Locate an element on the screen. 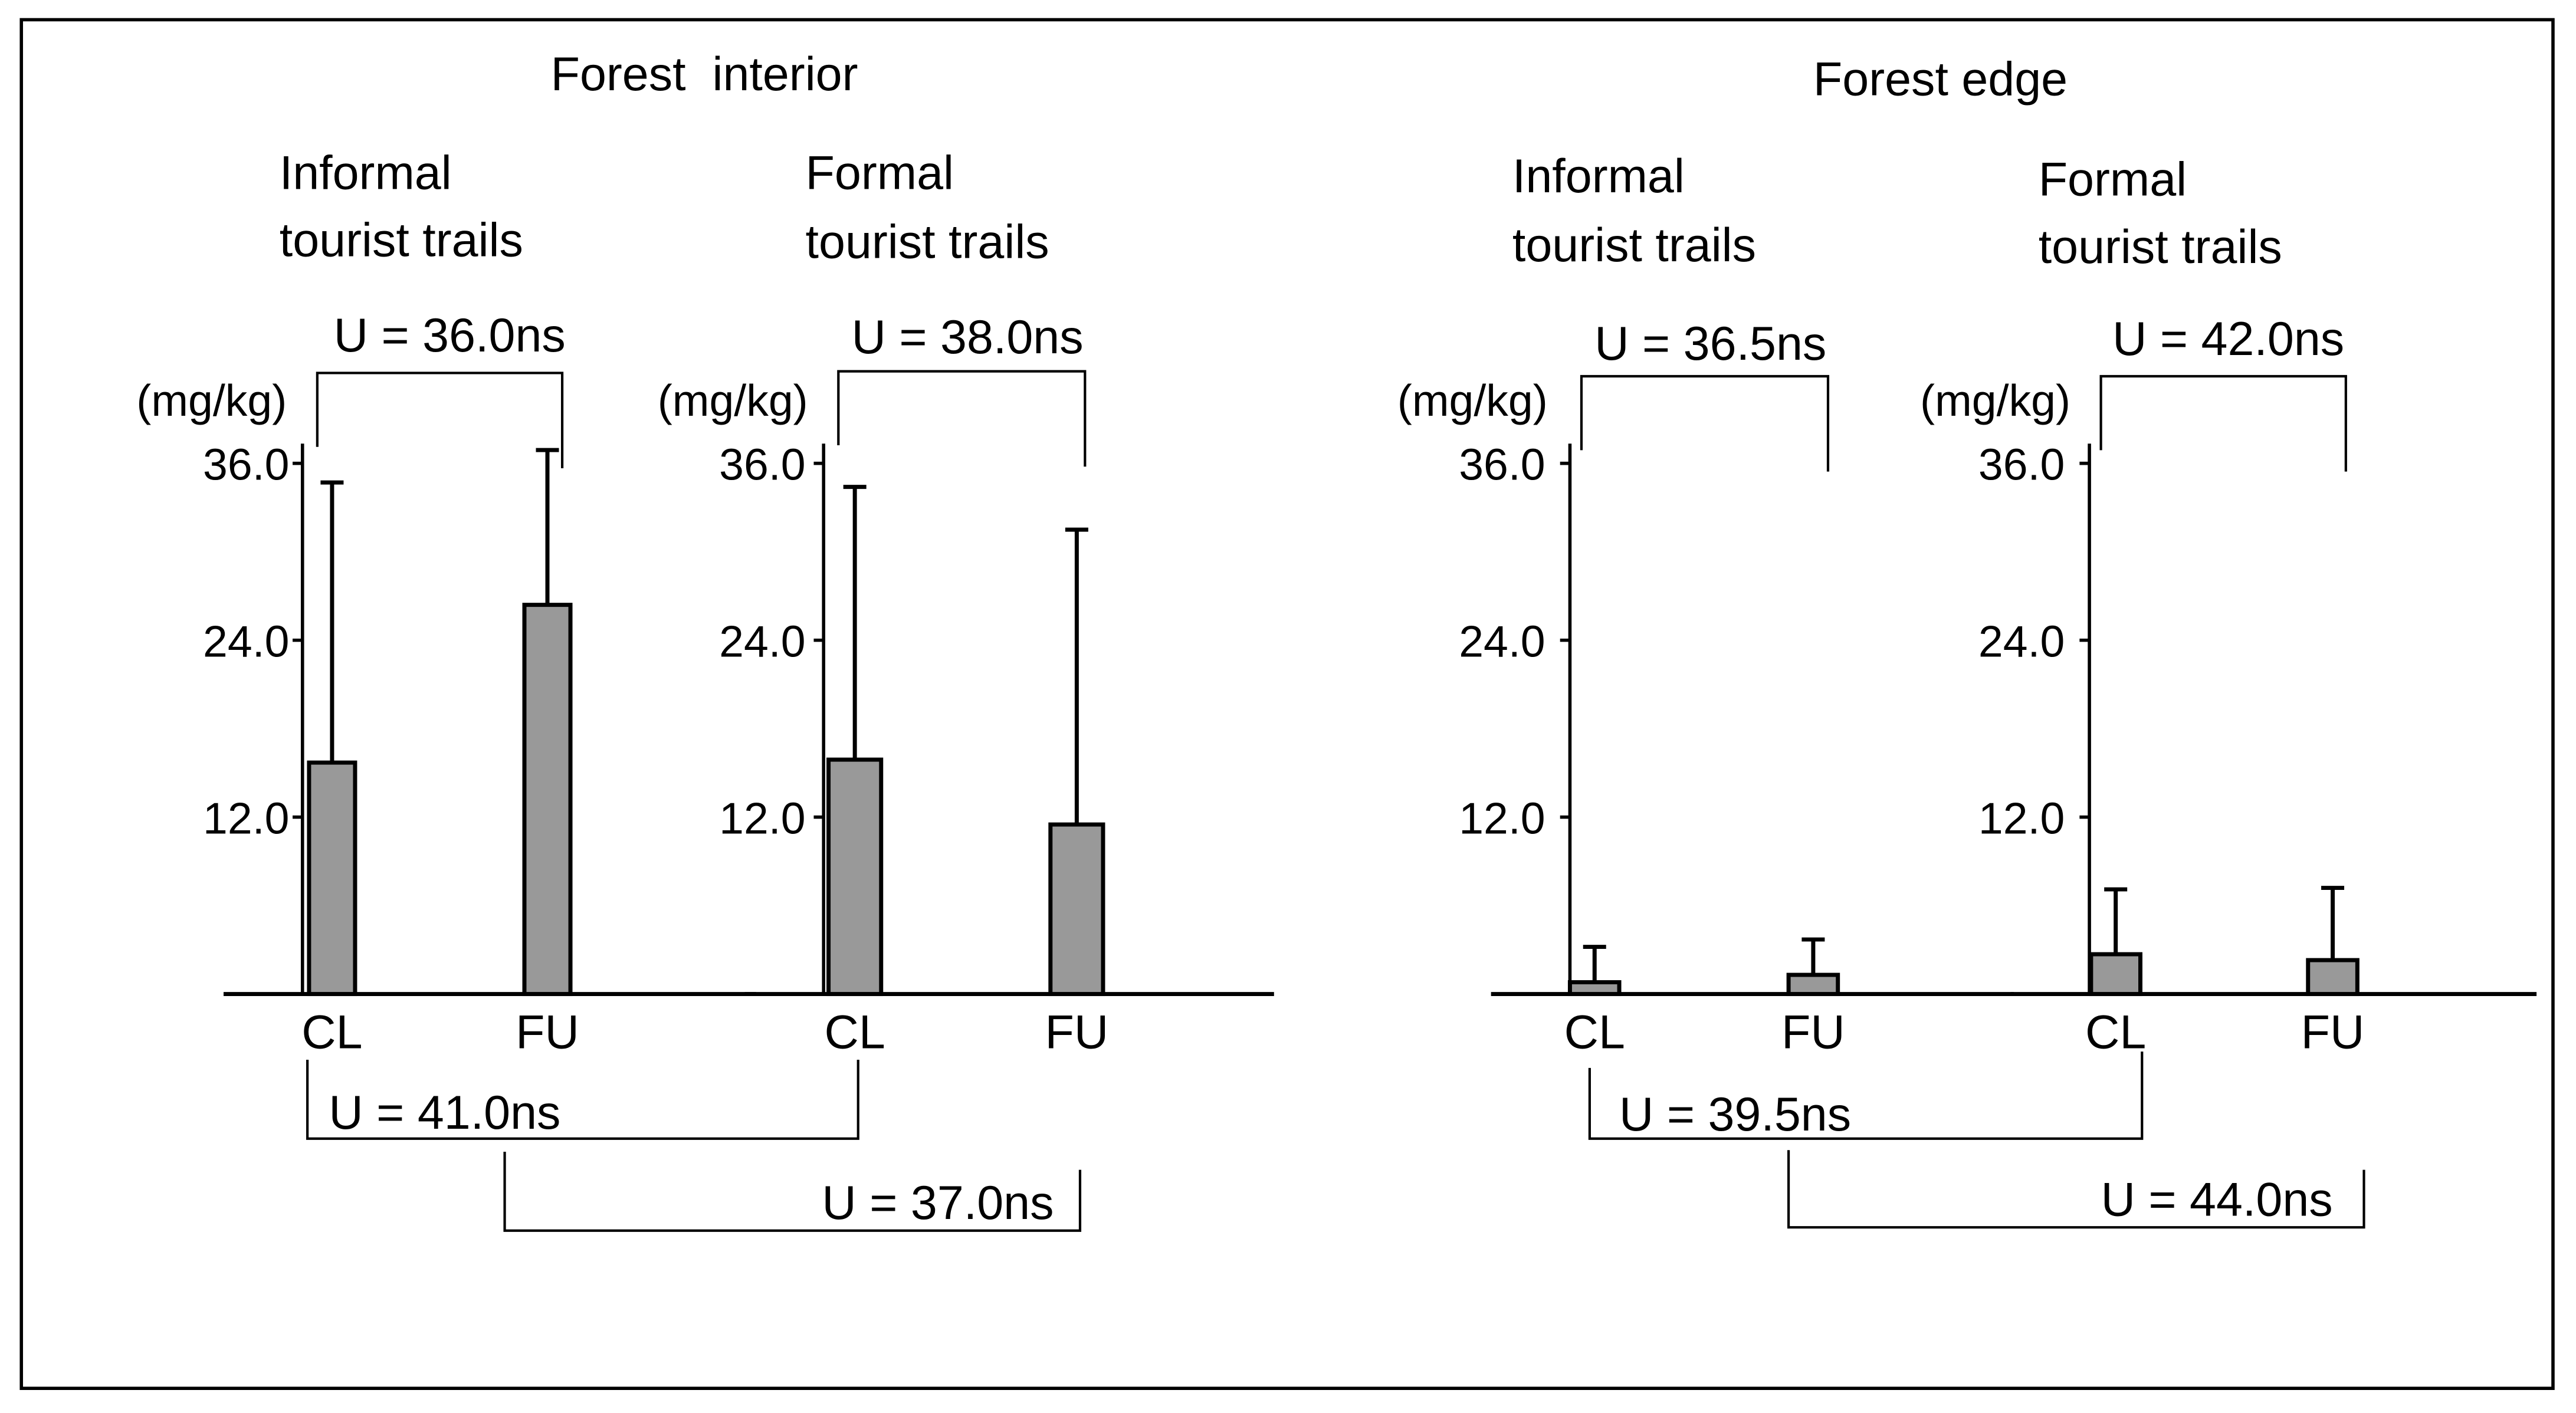  heading-forest-edge: Forest edge is located at coordinates (1940, 79).